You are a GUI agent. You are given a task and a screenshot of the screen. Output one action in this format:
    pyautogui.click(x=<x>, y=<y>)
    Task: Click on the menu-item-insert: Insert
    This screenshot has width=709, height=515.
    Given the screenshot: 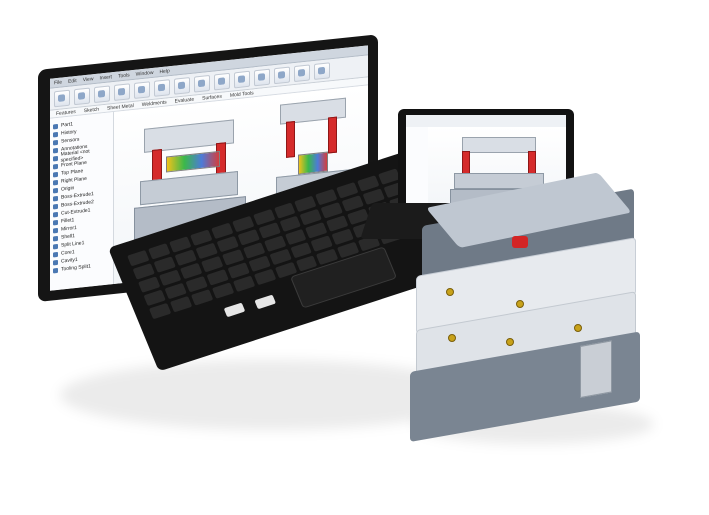 What is the action you would take?
    pyautogui.click(x=105, y=77)
    